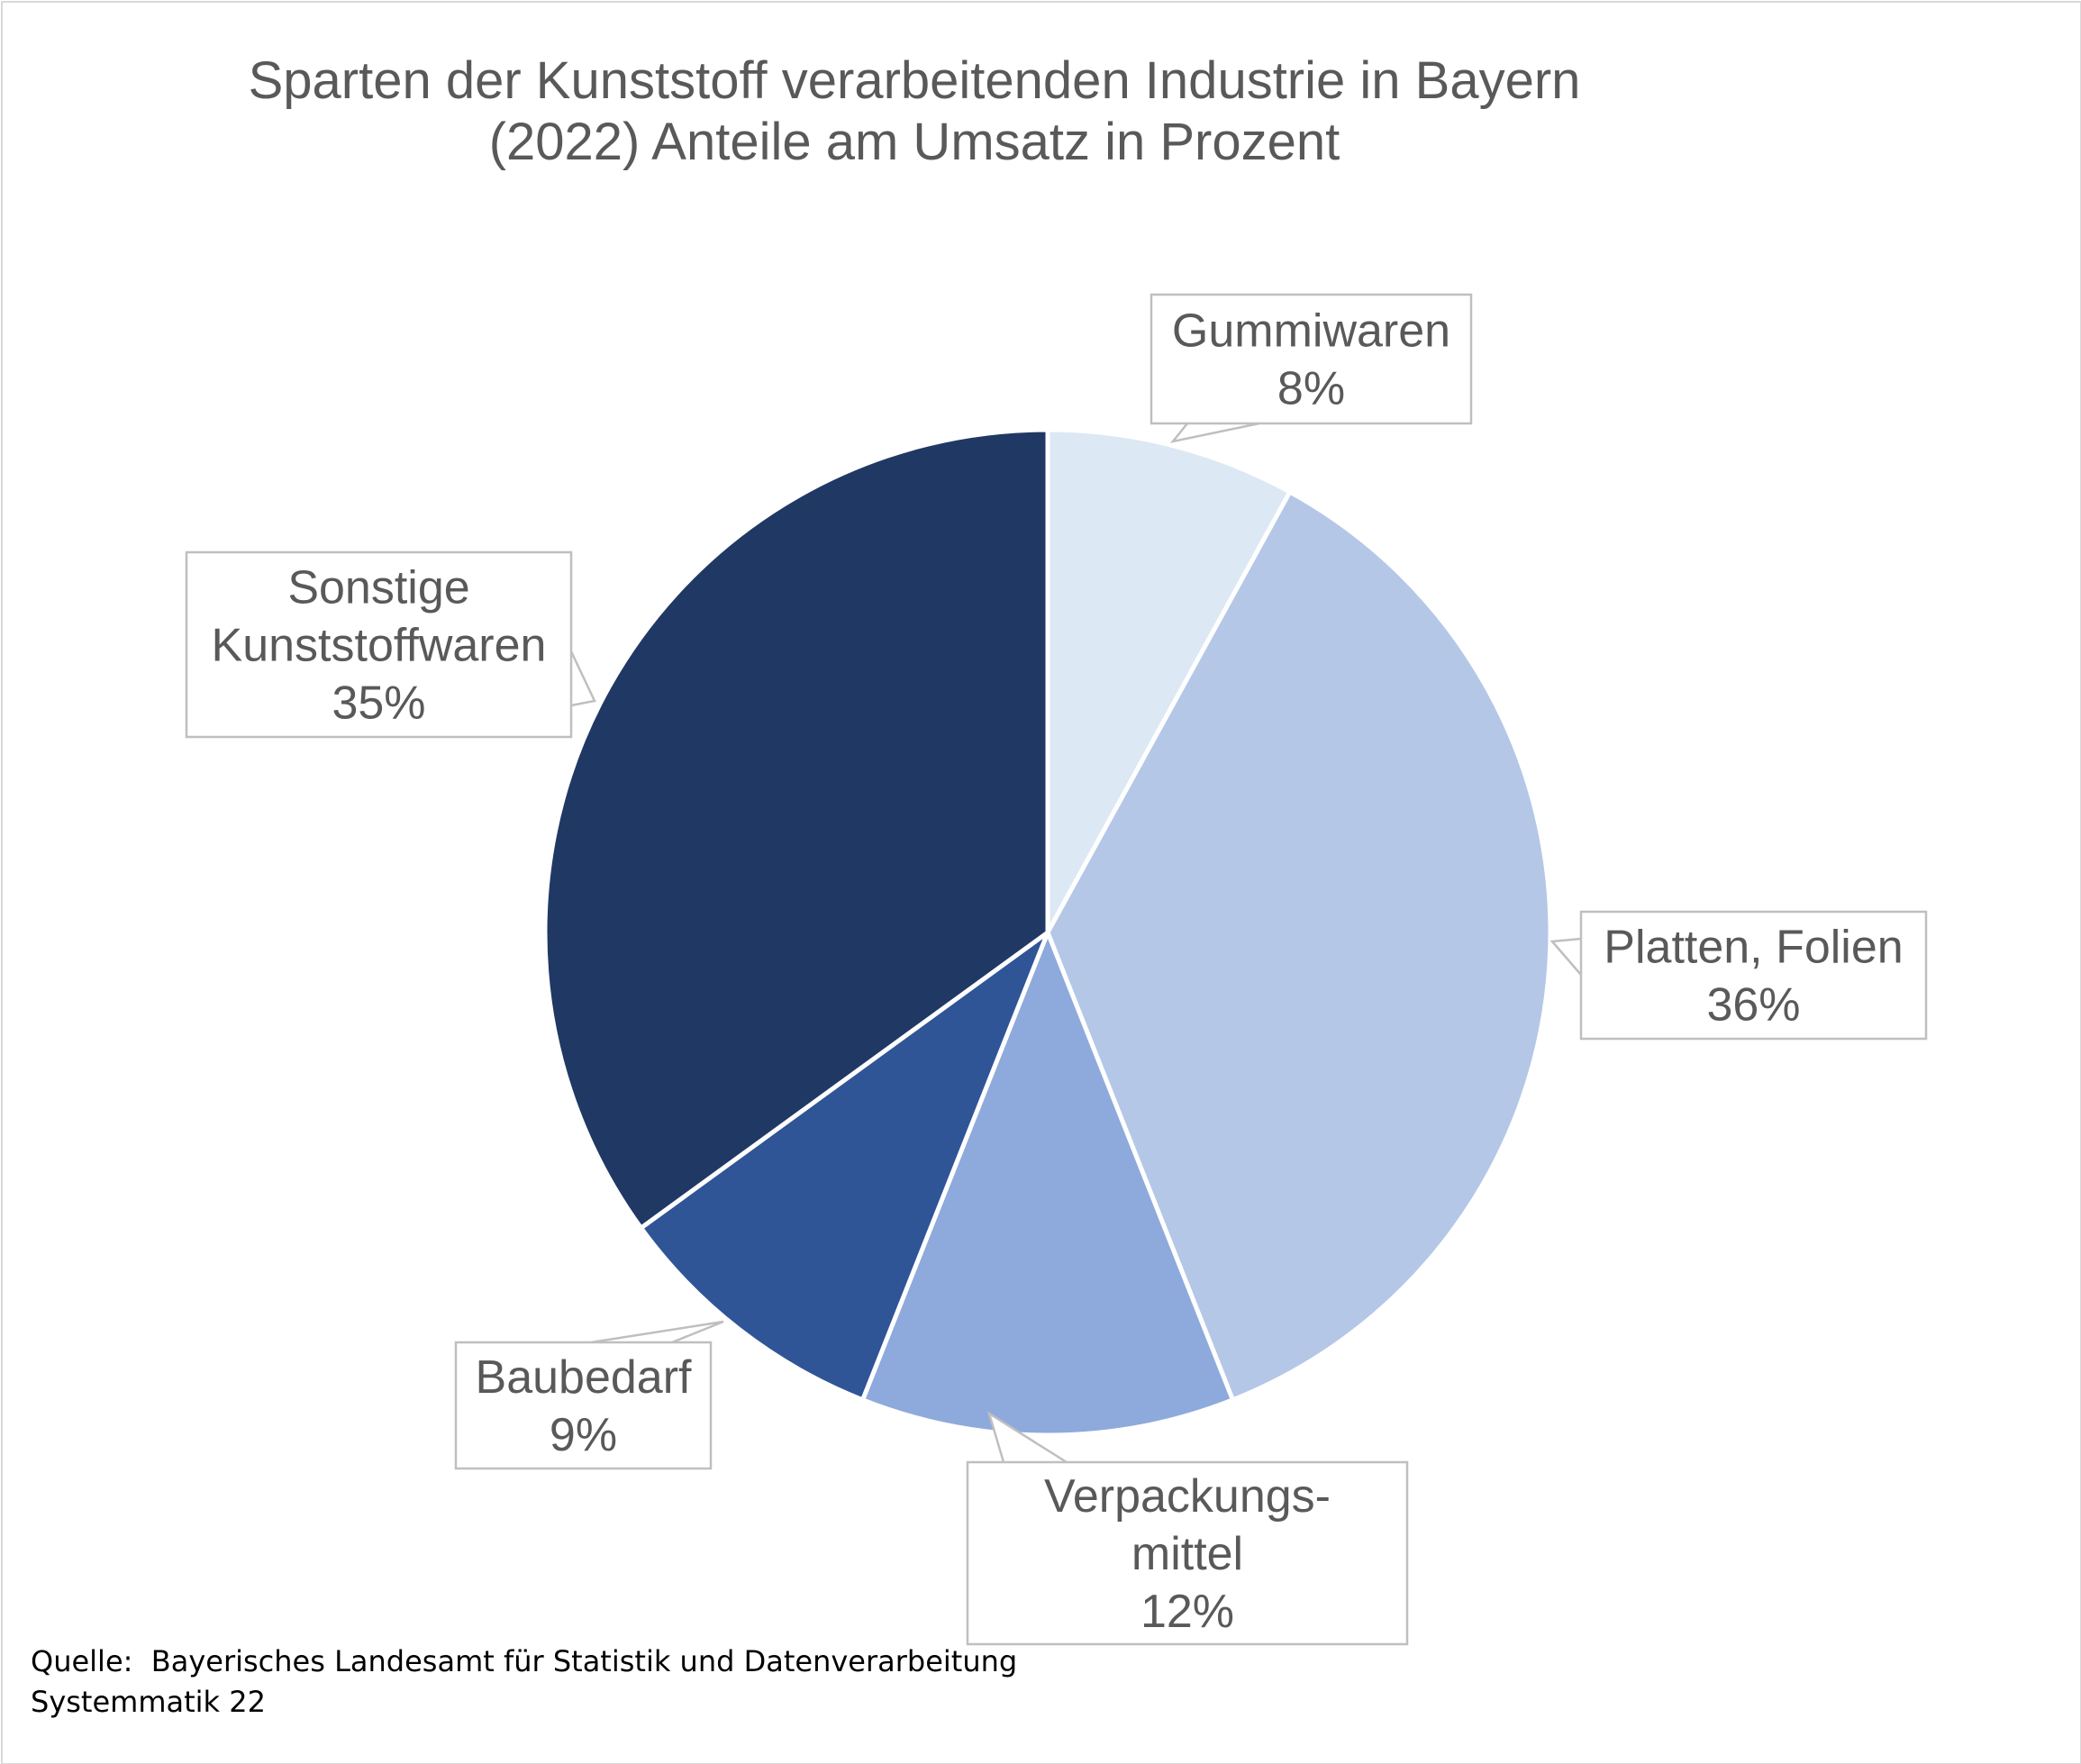  I want to click on slice-category-label: Kunststoffwaren, so click(379, 646).